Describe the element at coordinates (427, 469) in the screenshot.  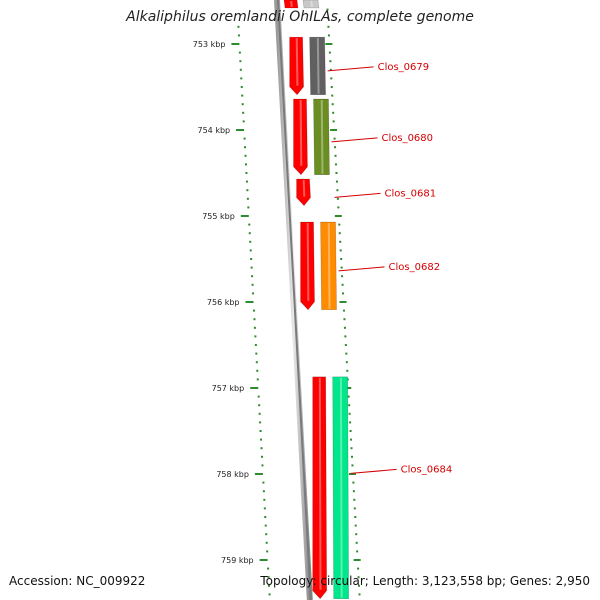
I see `gene-label: Clos_0684` at that location.